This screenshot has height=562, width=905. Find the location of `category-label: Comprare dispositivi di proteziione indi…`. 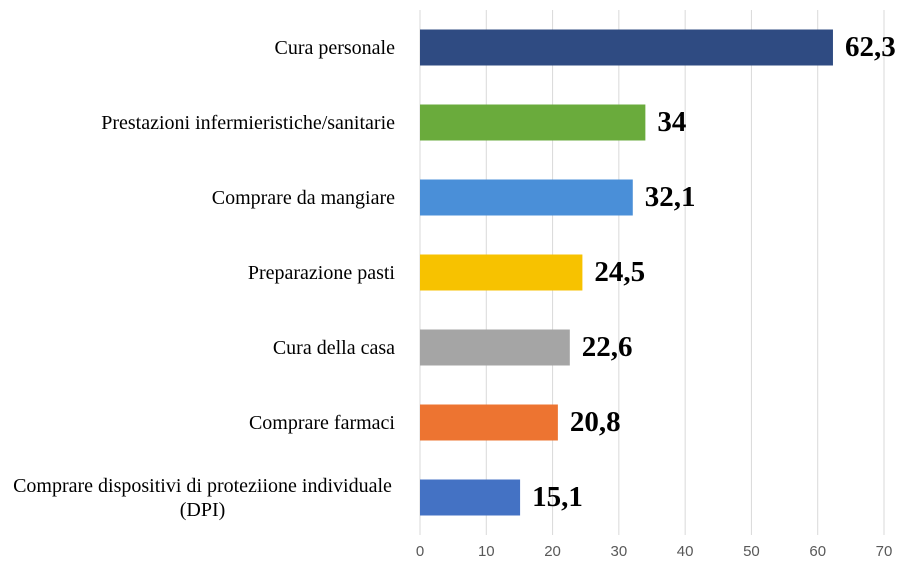

category-label: Comprare dispositivi di proteziione indi… is located at coordinates (202, 497).